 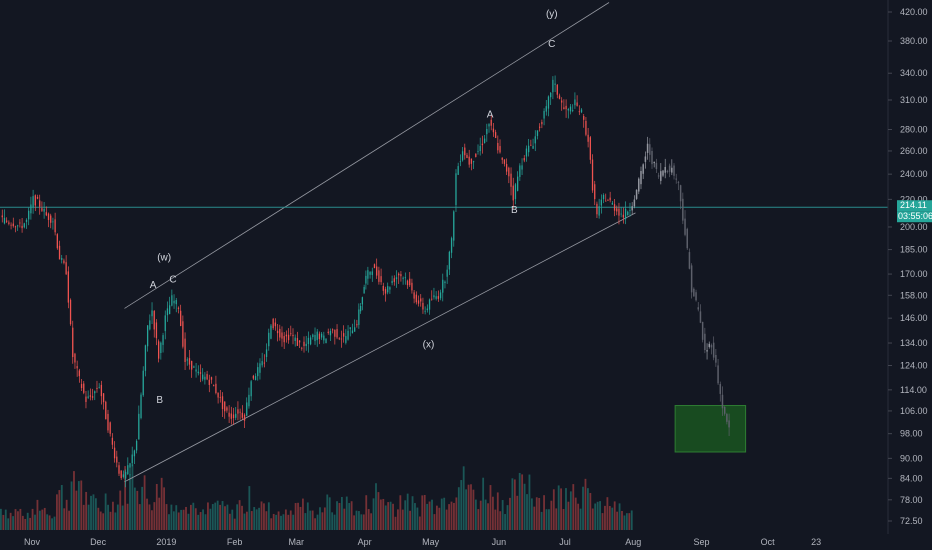 What do you see at coordinates (702, 542) in the screenshot?
I see `x-tick-label: Sep` at bounding box center [702, 542].